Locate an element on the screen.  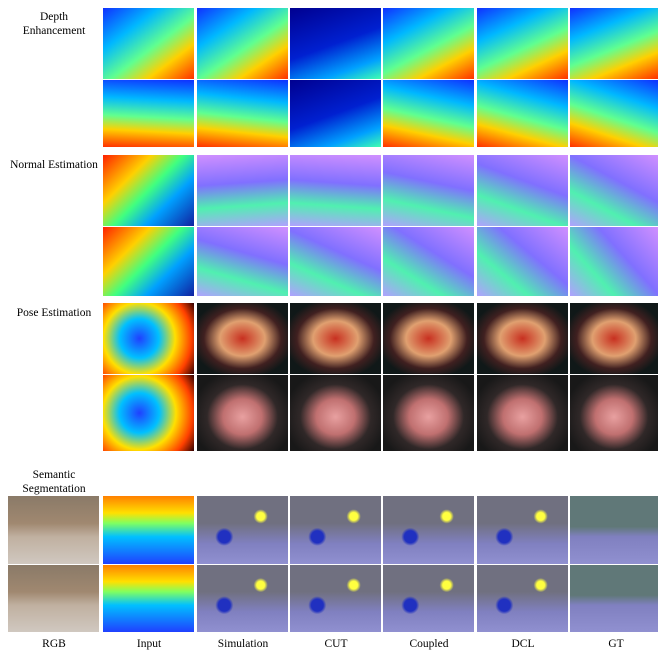
column-label: DCL is located at coordinates (523, 644).